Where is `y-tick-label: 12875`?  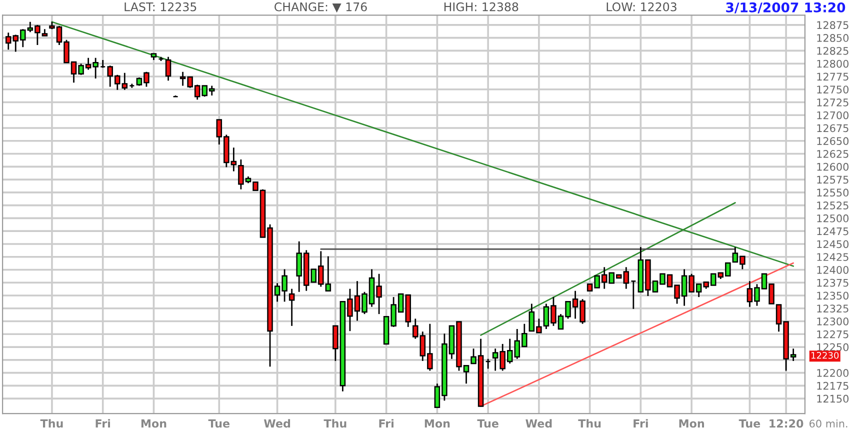 y-tick-label: 12875 is located at coordinates (832, 25).